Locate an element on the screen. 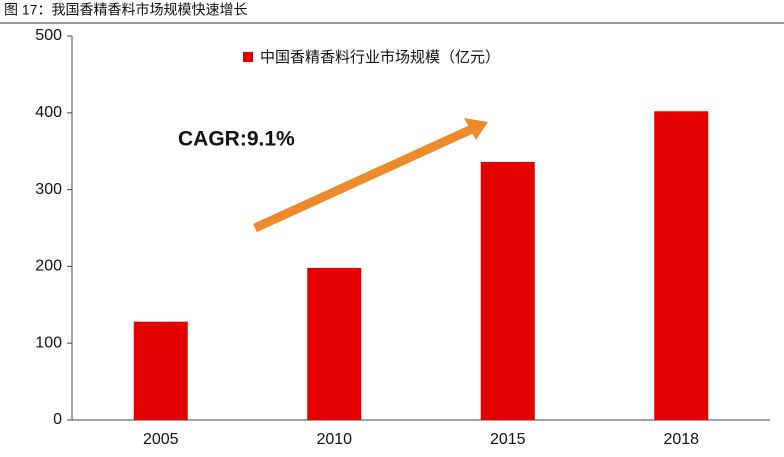  trend-arrow-head is located at coordinates (476, 129).